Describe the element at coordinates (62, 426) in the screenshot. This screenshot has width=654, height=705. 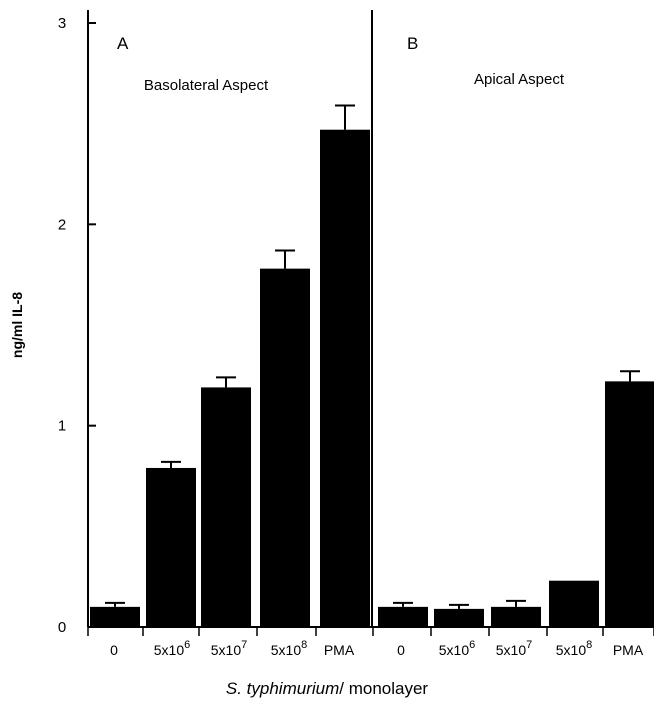
I see `y-tick-label: 1` at that location.